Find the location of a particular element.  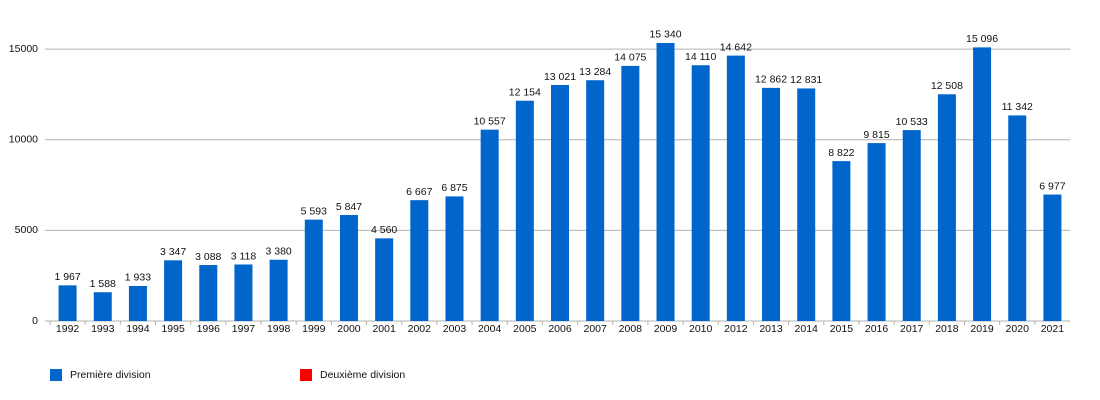

x-tick-label: 2020 is located at coordinates (1018, 329).